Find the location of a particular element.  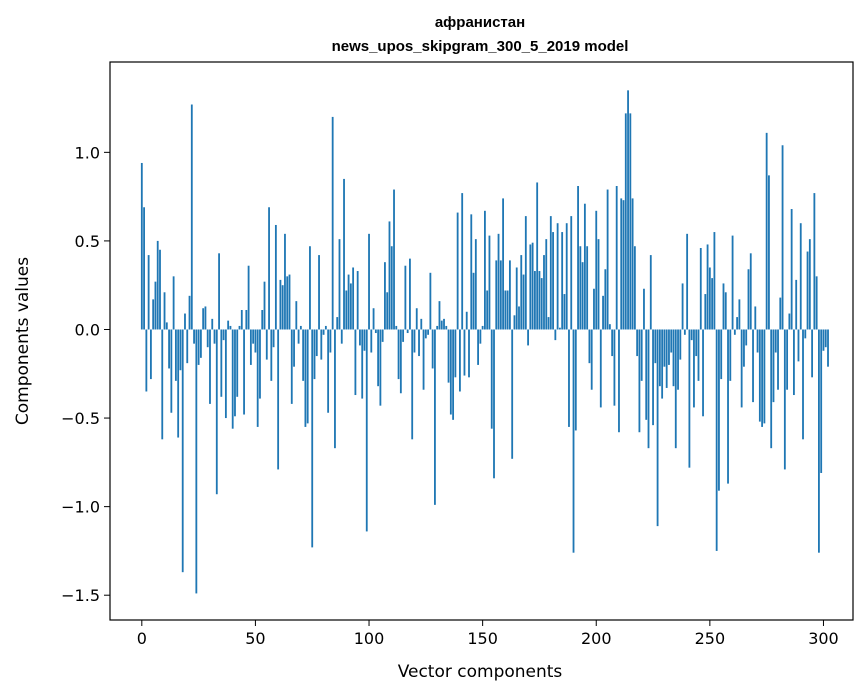

x-tick-label: 250 is located at coordinates (710, 638).